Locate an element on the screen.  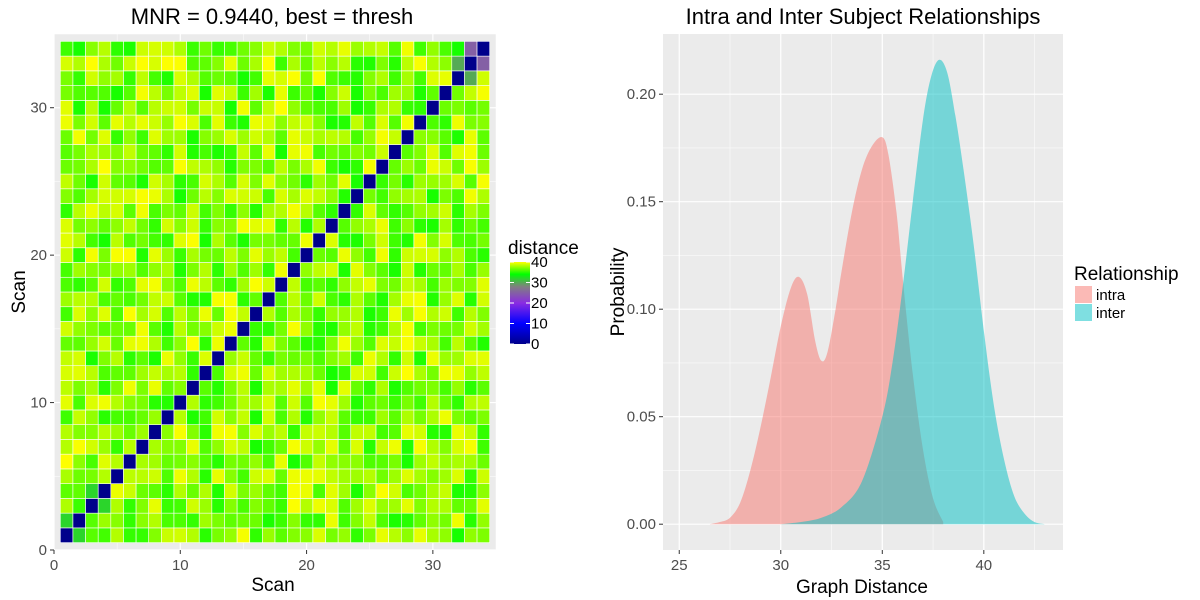
x-tick-label: 20 is located at coordinates (306, 565).